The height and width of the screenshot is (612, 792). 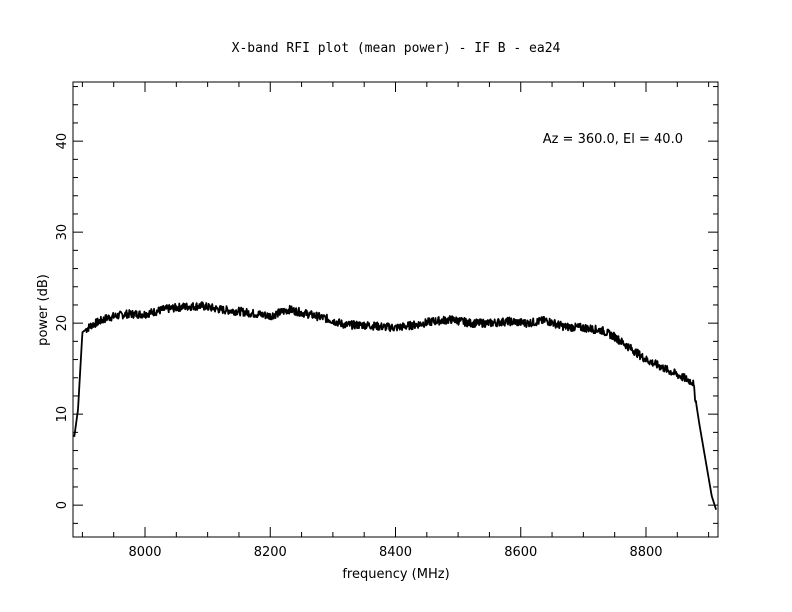 I want to click on y-tick-labels: 0 10 20 30 40, so click(x=62, y=321).